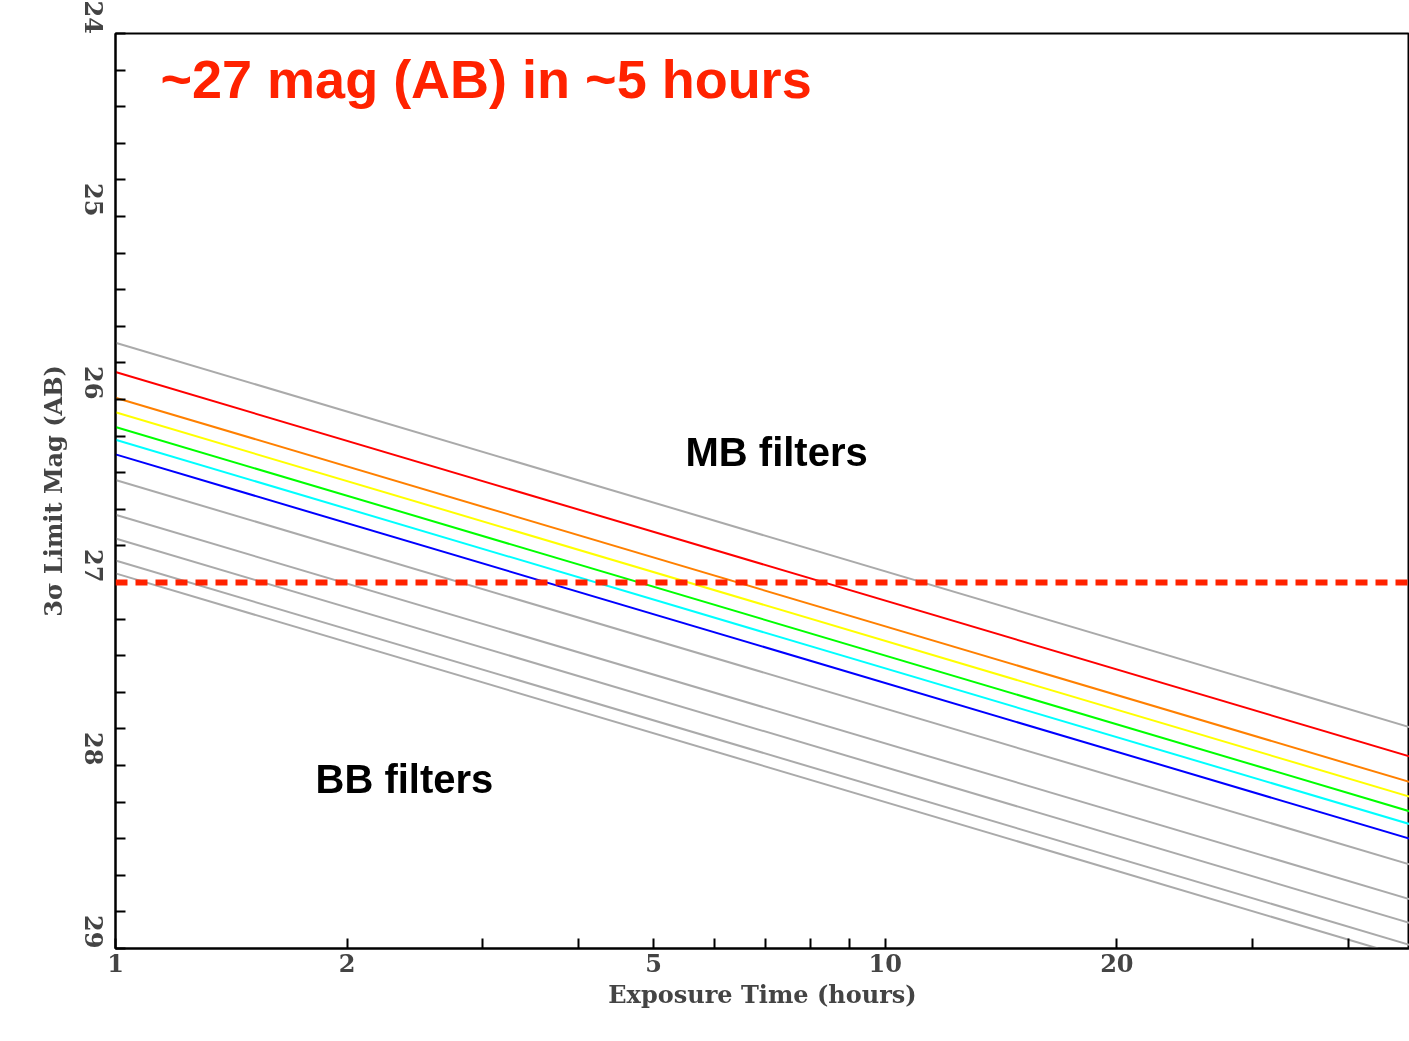 Image resolution: width=1409 pixels, height=1041 pixels. I want to click on annotation: MB filters, so click(776, 451).